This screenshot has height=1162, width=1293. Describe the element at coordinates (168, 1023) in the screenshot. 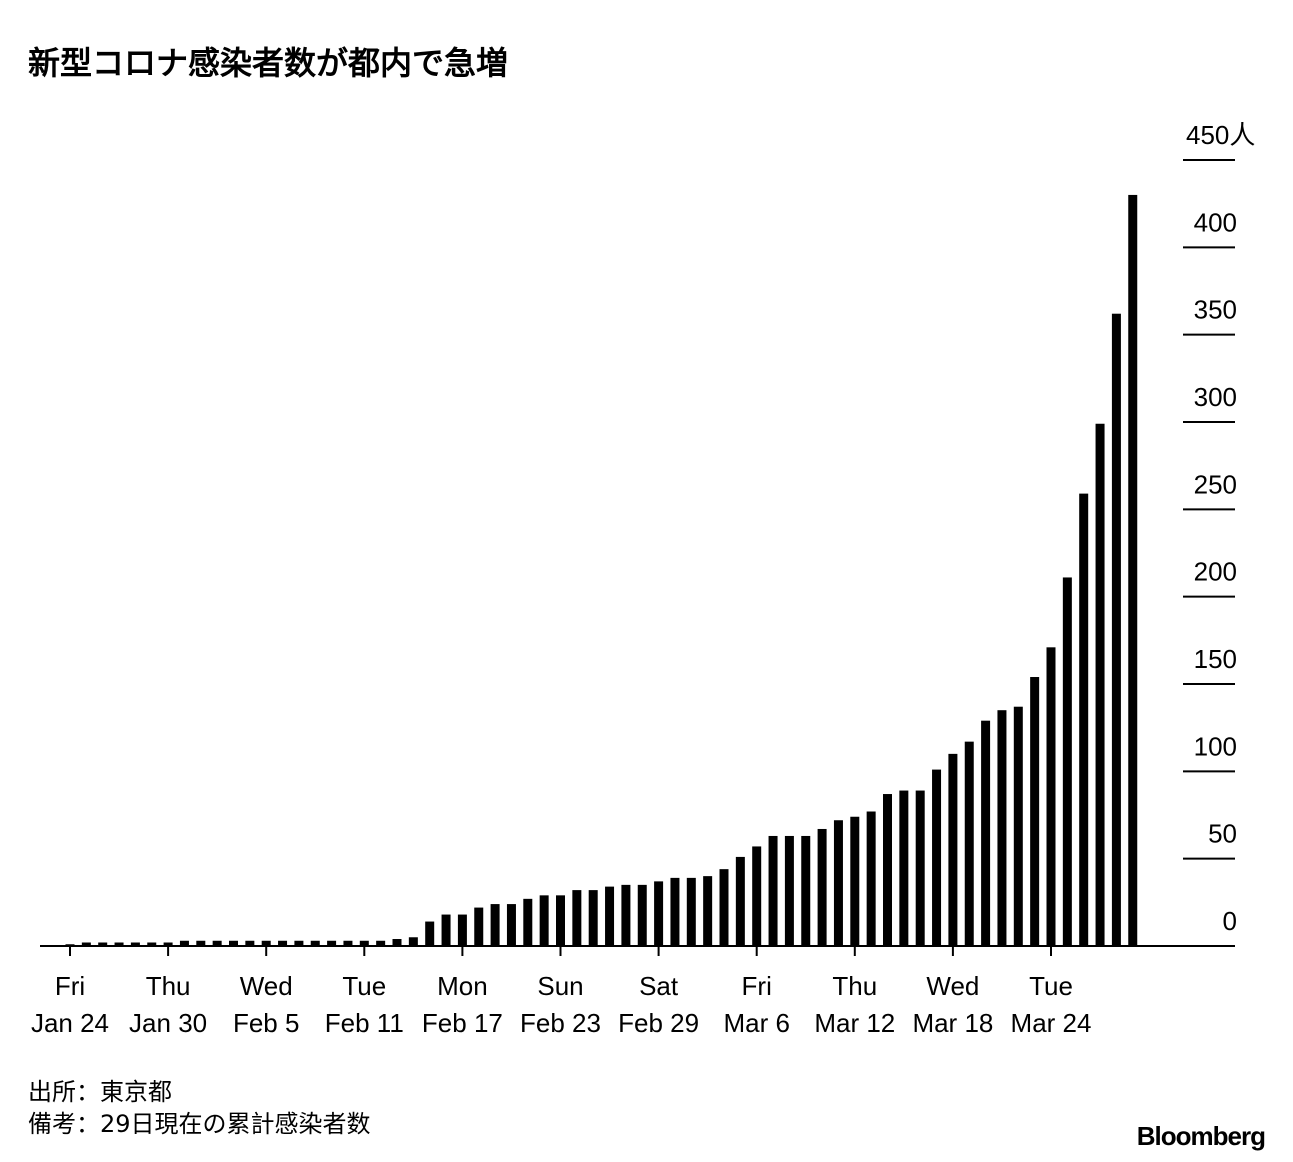

I see `x-tick-label: Jan 30` at that location.